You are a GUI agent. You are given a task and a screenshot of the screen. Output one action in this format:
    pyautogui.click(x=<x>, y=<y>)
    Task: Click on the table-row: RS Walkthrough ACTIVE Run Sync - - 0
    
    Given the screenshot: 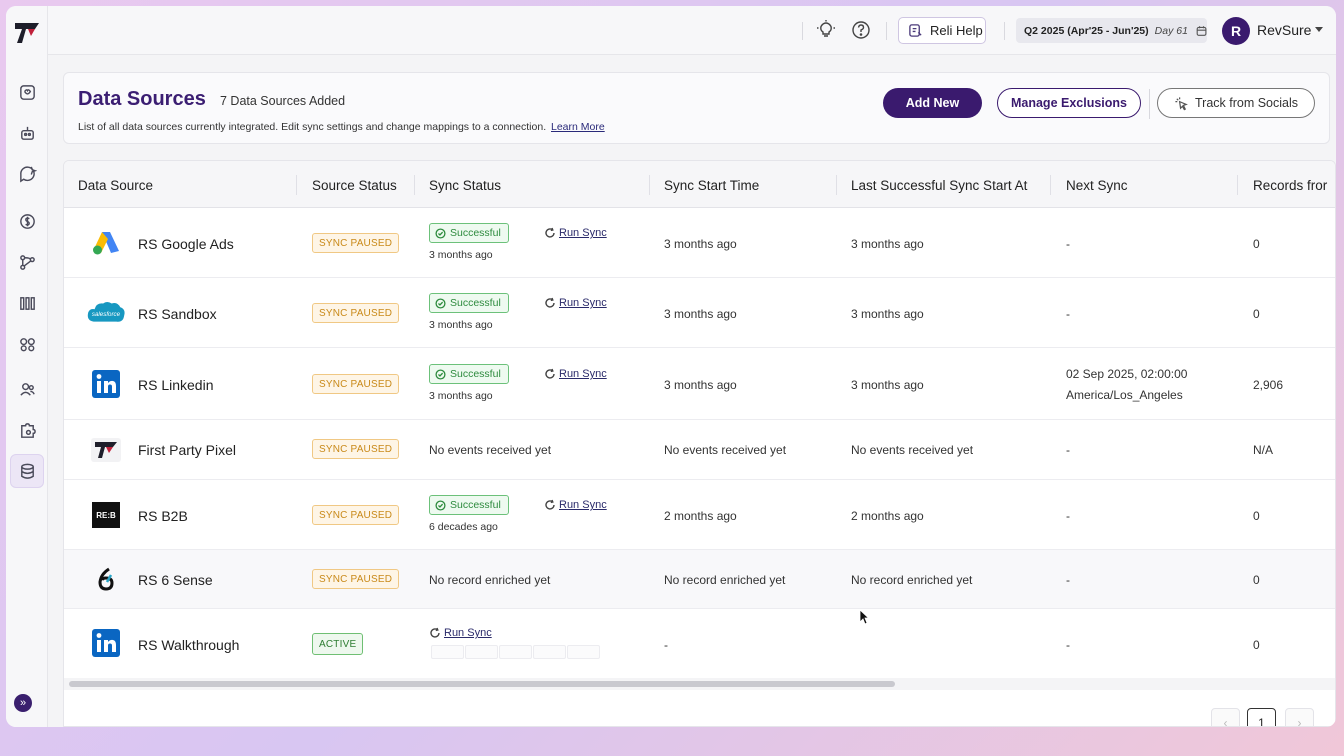 What is the action you would take?
    pyautogui.click(x=699, y=643)
    